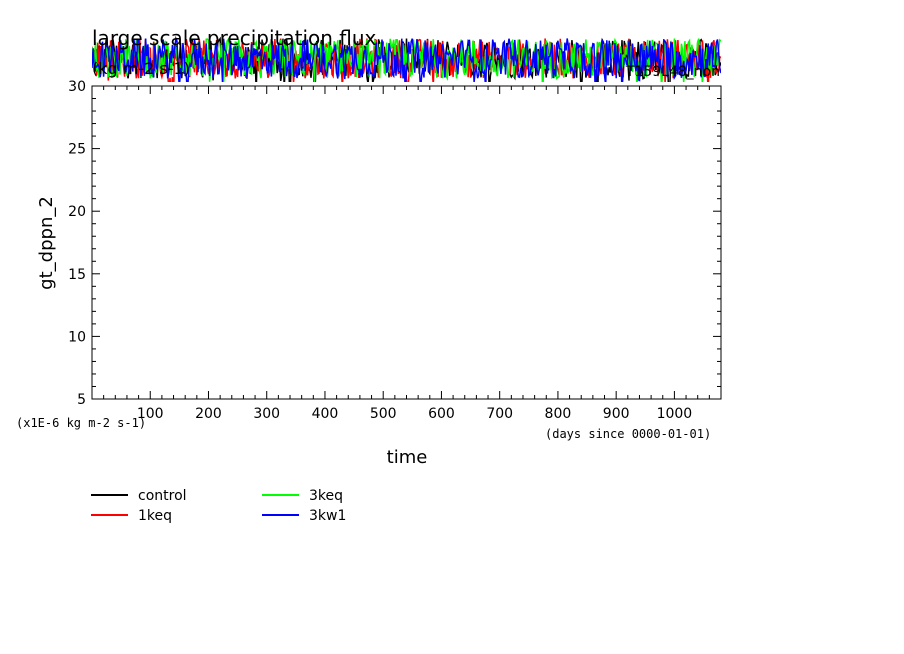 This screenshot has height=654, width=904. Describe the element at coordinates (155, 516) in the screenshot. I see `legend-label-1keq: 1keq` at that location.